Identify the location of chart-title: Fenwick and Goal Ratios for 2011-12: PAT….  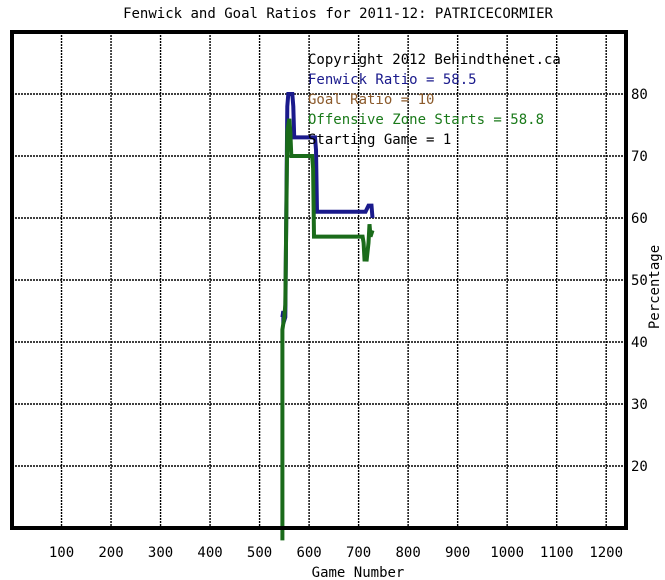
(338, 14).